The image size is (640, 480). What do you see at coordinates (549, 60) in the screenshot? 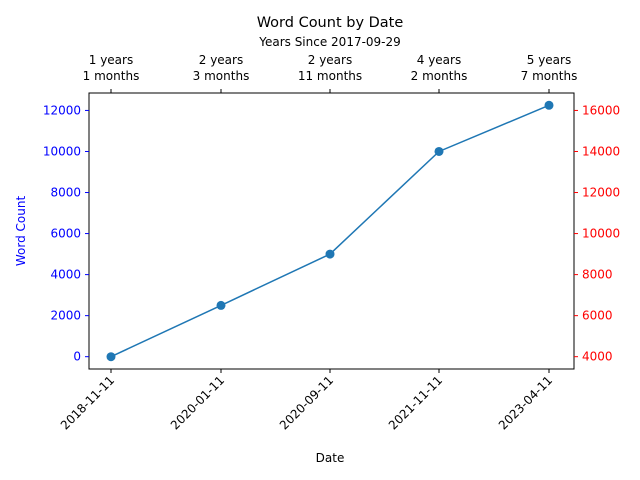
I see `top-tick-label: 5 years` at bounding box center [549, 60].